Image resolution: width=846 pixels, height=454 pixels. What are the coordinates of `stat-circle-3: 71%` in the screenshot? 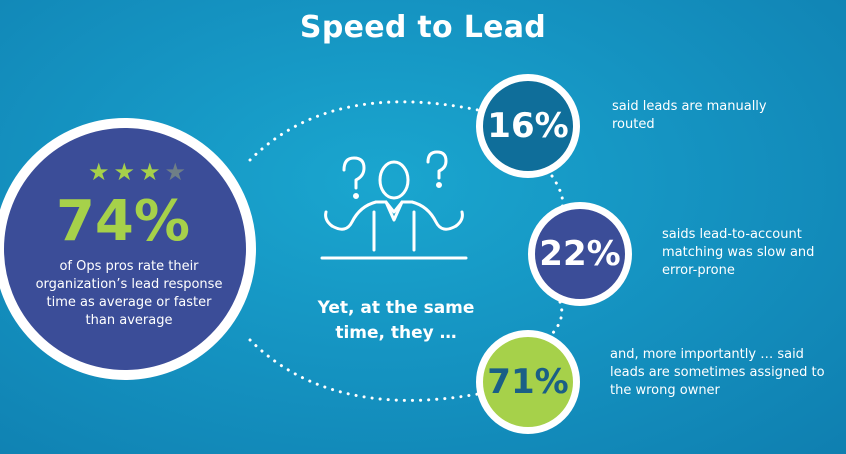 It's located at (528, 382).